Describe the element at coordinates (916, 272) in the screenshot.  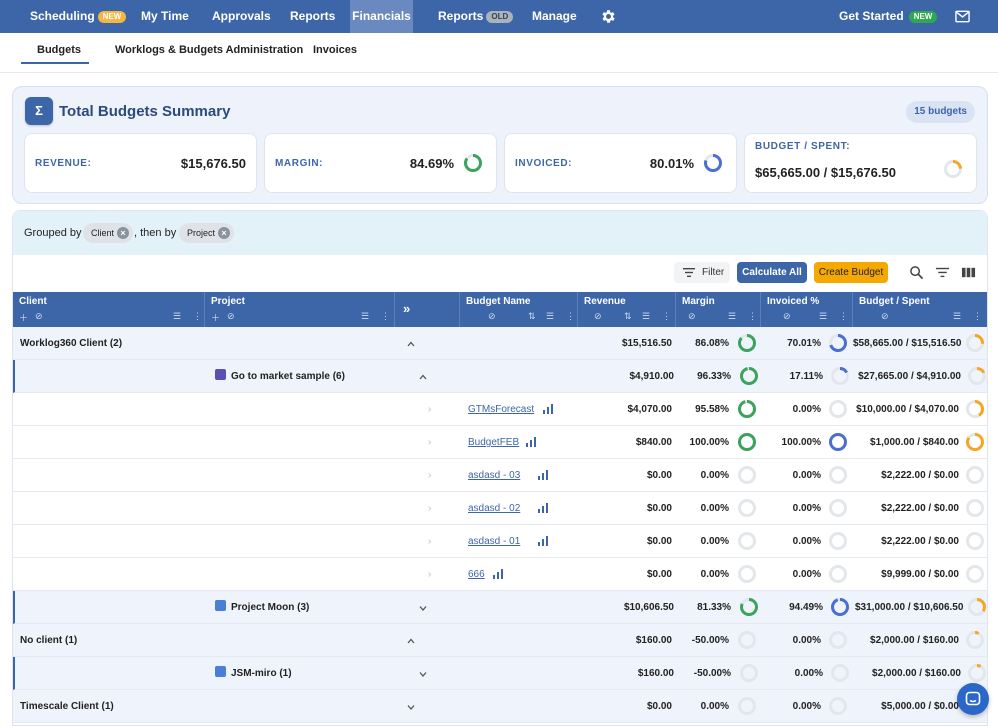
I see `search-icon` at that location.